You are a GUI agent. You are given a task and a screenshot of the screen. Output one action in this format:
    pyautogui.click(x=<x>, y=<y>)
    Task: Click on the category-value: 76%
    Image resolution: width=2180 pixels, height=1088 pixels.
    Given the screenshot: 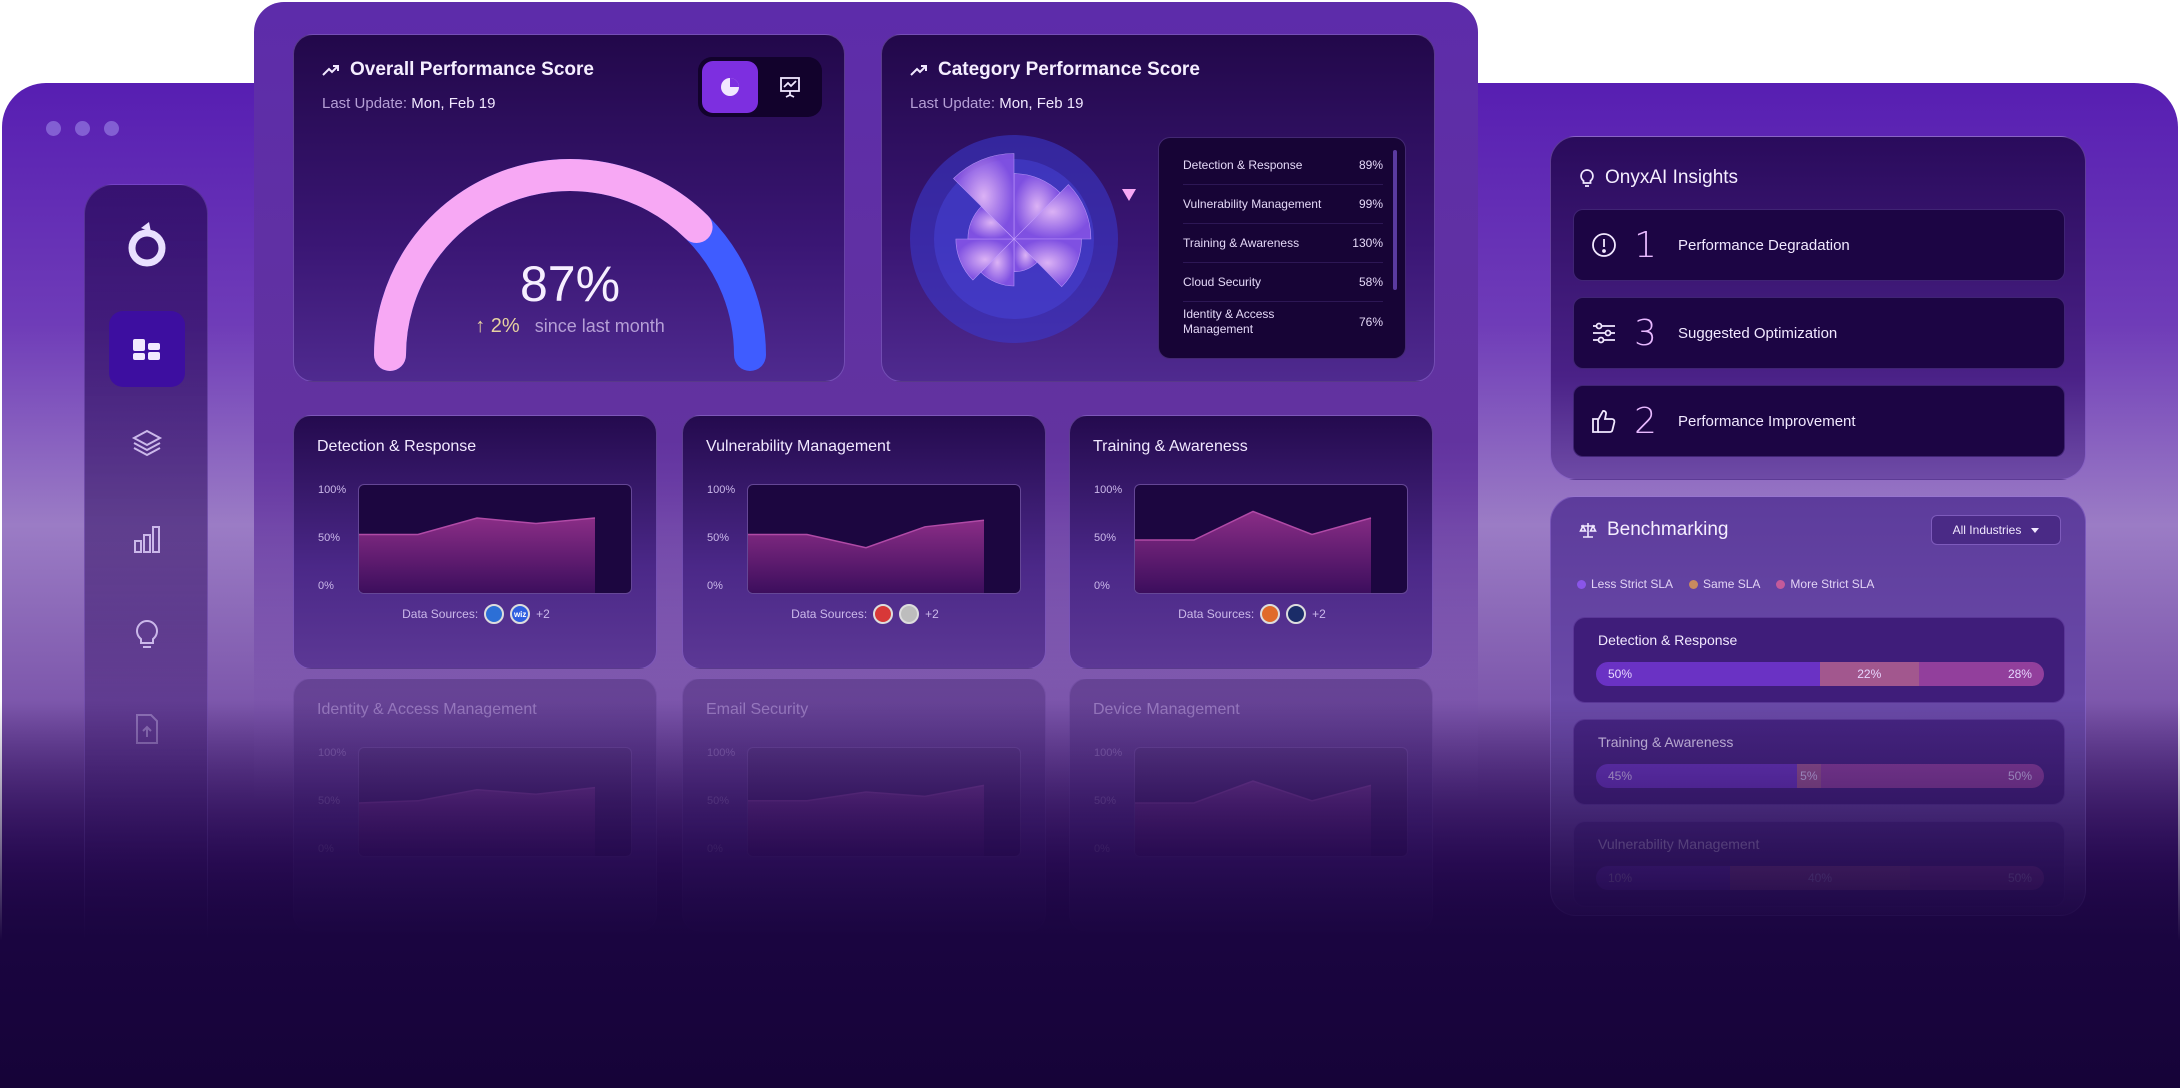 What is the action you would take?
    pyautogui.click(x=1370, y=321)
    